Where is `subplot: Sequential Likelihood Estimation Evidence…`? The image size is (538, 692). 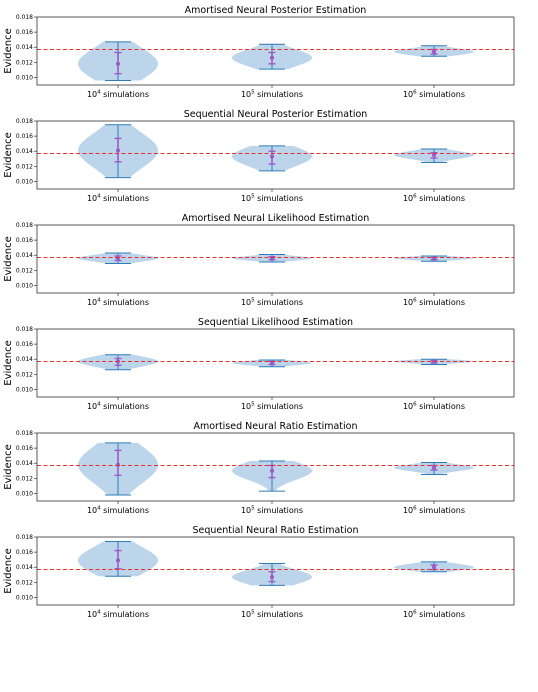
subplot: Sequential Likelihood Estimation Evidence… is located at coordinates (259, 364).